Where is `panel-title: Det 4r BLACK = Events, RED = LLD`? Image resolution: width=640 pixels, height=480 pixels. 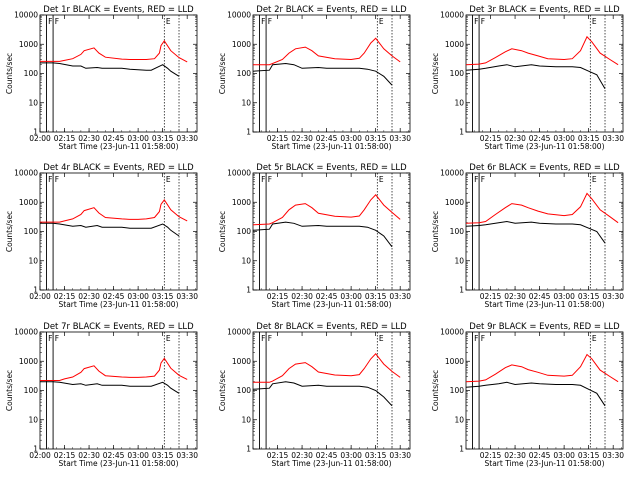 panel-title: Det 4r BLACK = Events, RED = LLD is located at coordinates (118, 168).